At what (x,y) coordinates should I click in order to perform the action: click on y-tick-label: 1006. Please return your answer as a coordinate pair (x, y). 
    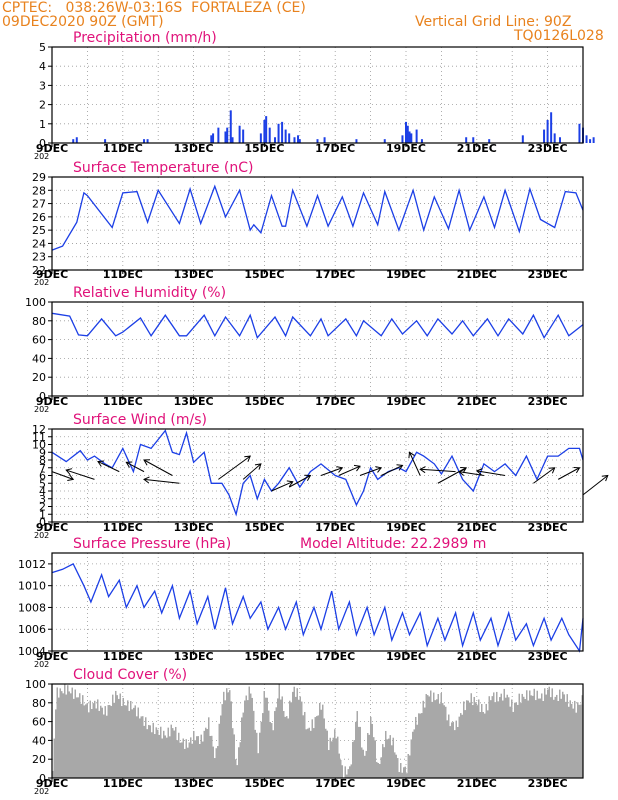
    Looking at the image, I should click on (32, 629).